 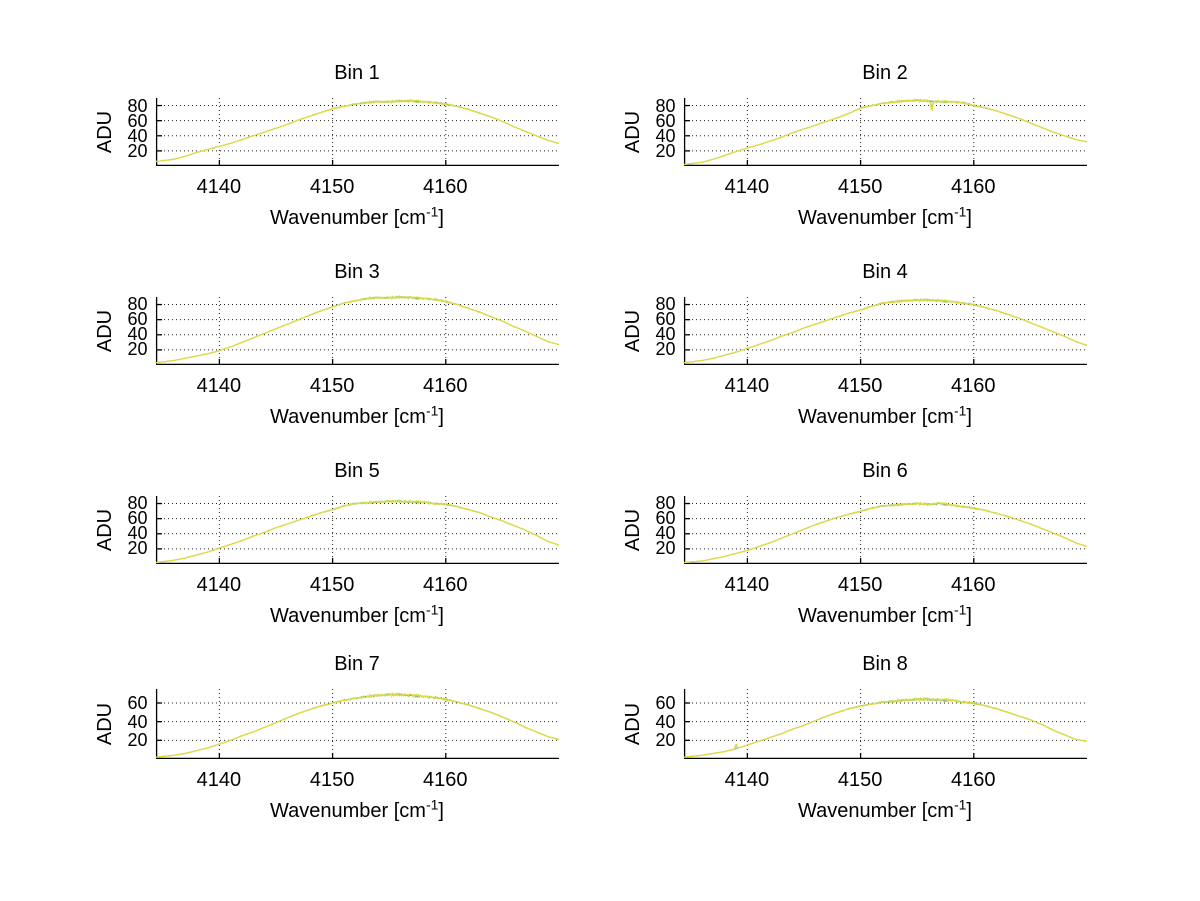 What do you see at coordinates (357, 470) in the screenshot?
I see `plot-title-bin-5: Bin 5` at bounding box center [357, 470].